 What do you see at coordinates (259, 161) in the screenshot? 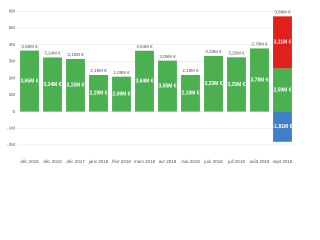
I see `x-tick-label: août 2018` at bounding box center [259, 161].